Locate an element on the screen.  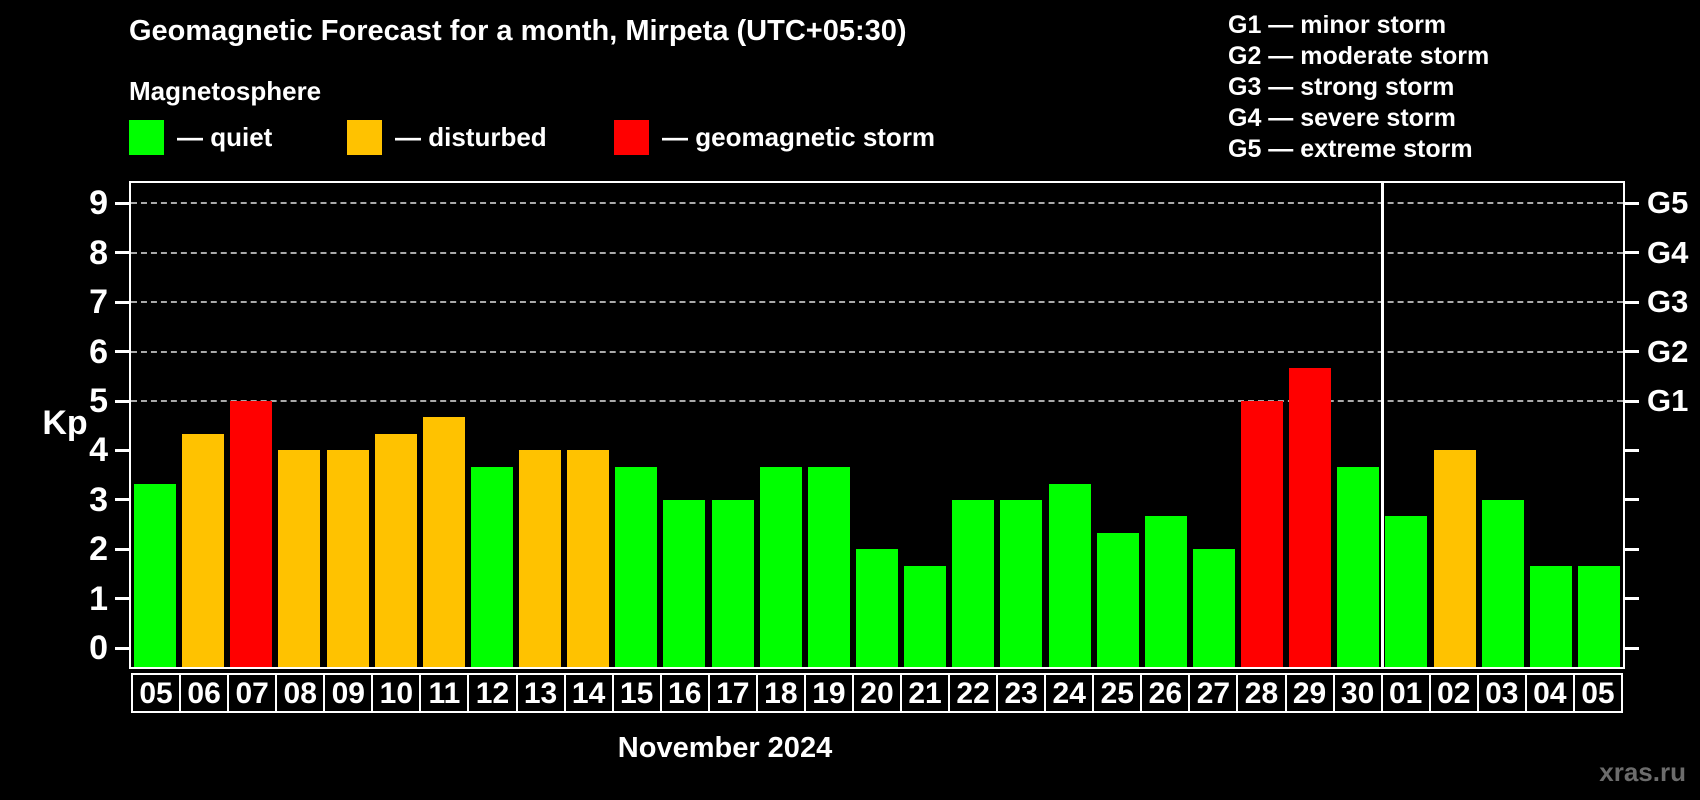
day-label-24: 24 is located at coordinates (1069, 693).